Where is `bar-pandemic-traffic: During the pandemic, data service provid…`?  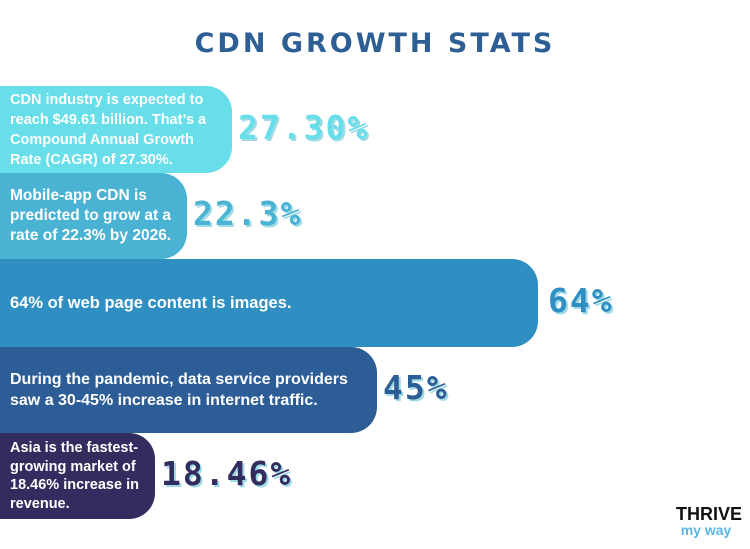
bar-pandemic-traffic: During the pandemic, data service provid… is located at coordinates (188, 390).